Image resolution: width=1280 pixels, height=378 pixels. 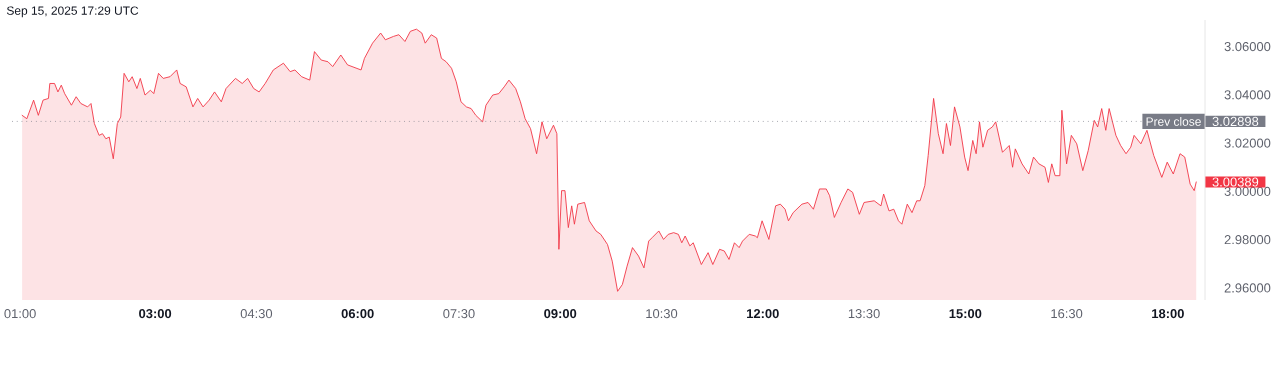 What do you see at coordinates (662, 314) in the screenshot?
I see `x-tick-label: 10:30` at bounding box center [662, 314].